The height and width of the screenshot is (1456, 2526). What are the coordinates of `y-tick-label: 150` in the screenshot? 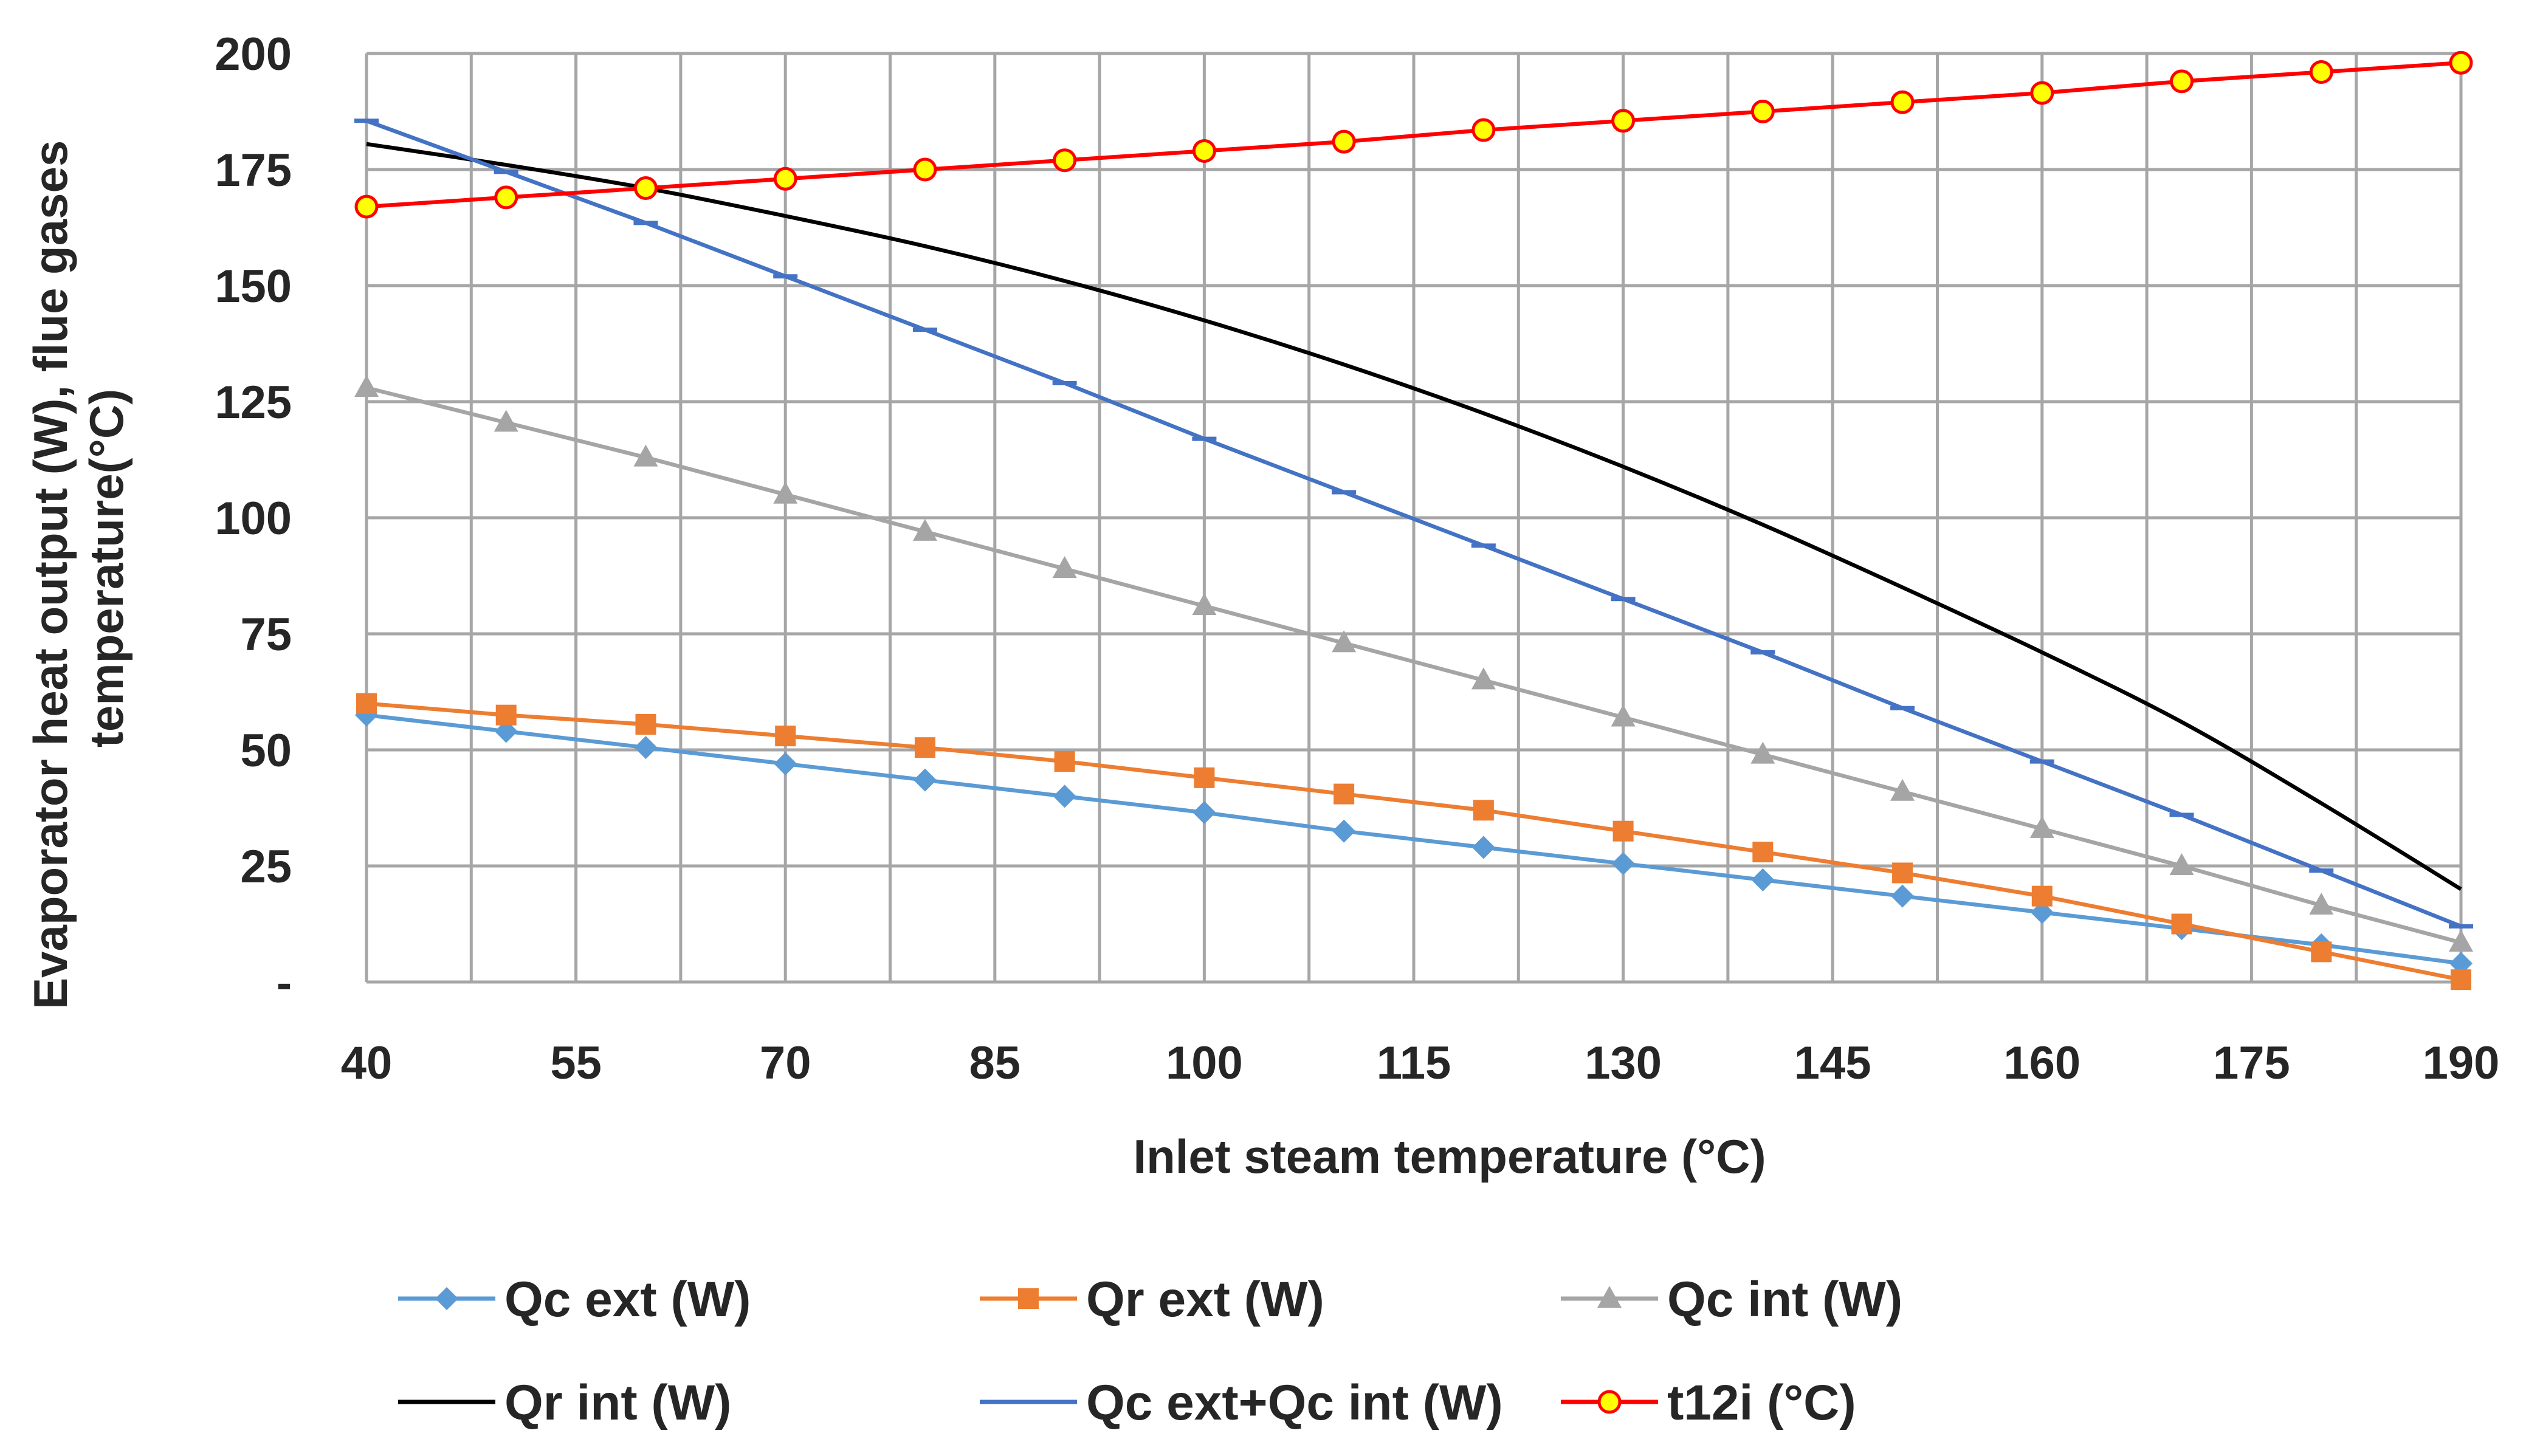 It's located at (254, 286).